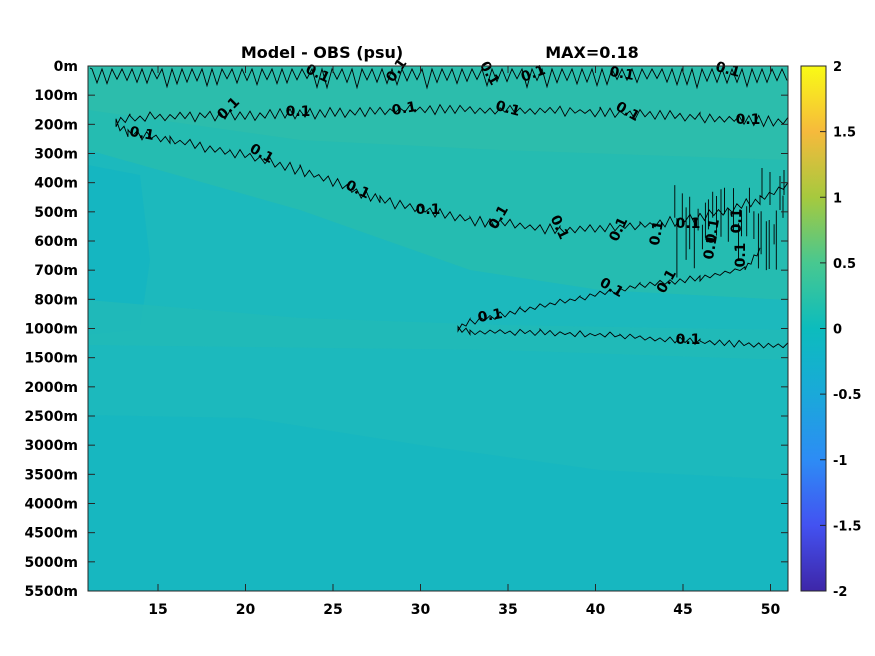 This screenshot has height=656, width=875. I want to click on x-tick-label: 40, so click(596, 610).